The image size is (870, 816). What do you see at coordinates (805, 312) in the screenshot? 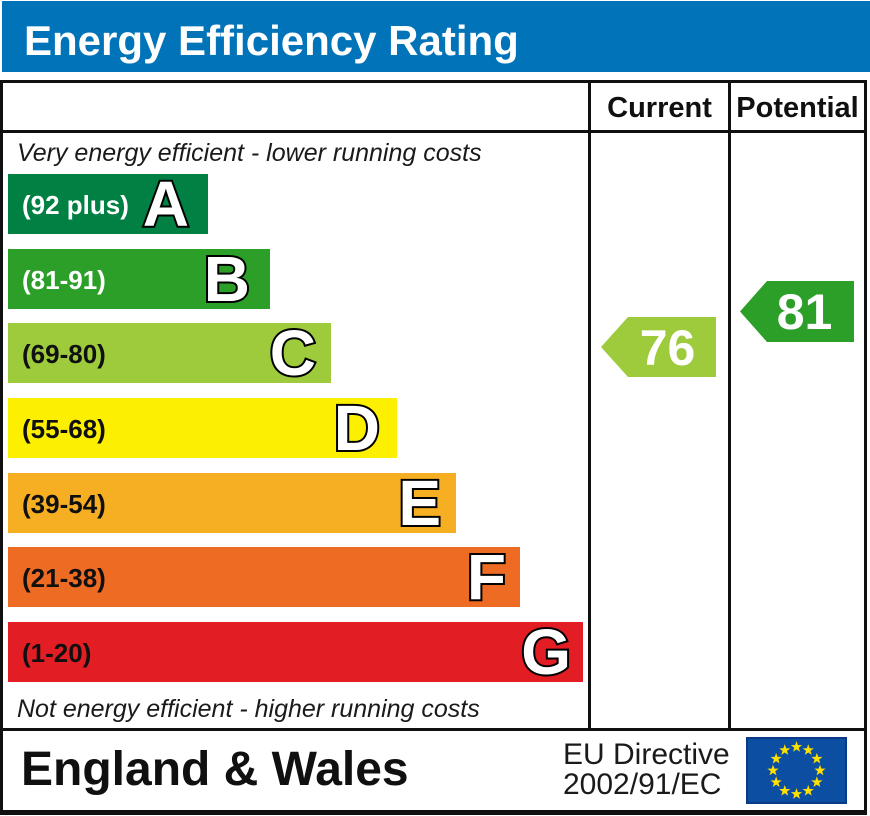
I see `svg-text: 81` at bounding box center [805, 312].